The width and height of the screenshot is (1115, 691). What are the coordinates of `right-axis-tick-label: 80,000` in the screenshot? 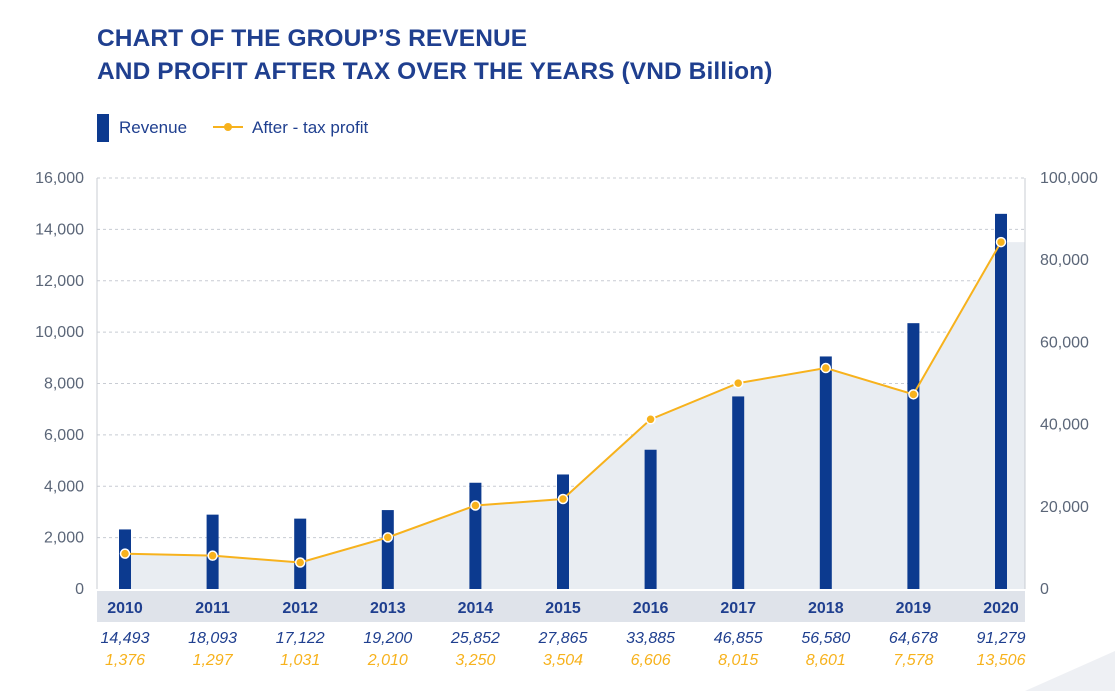 It's located at (1064, 260).